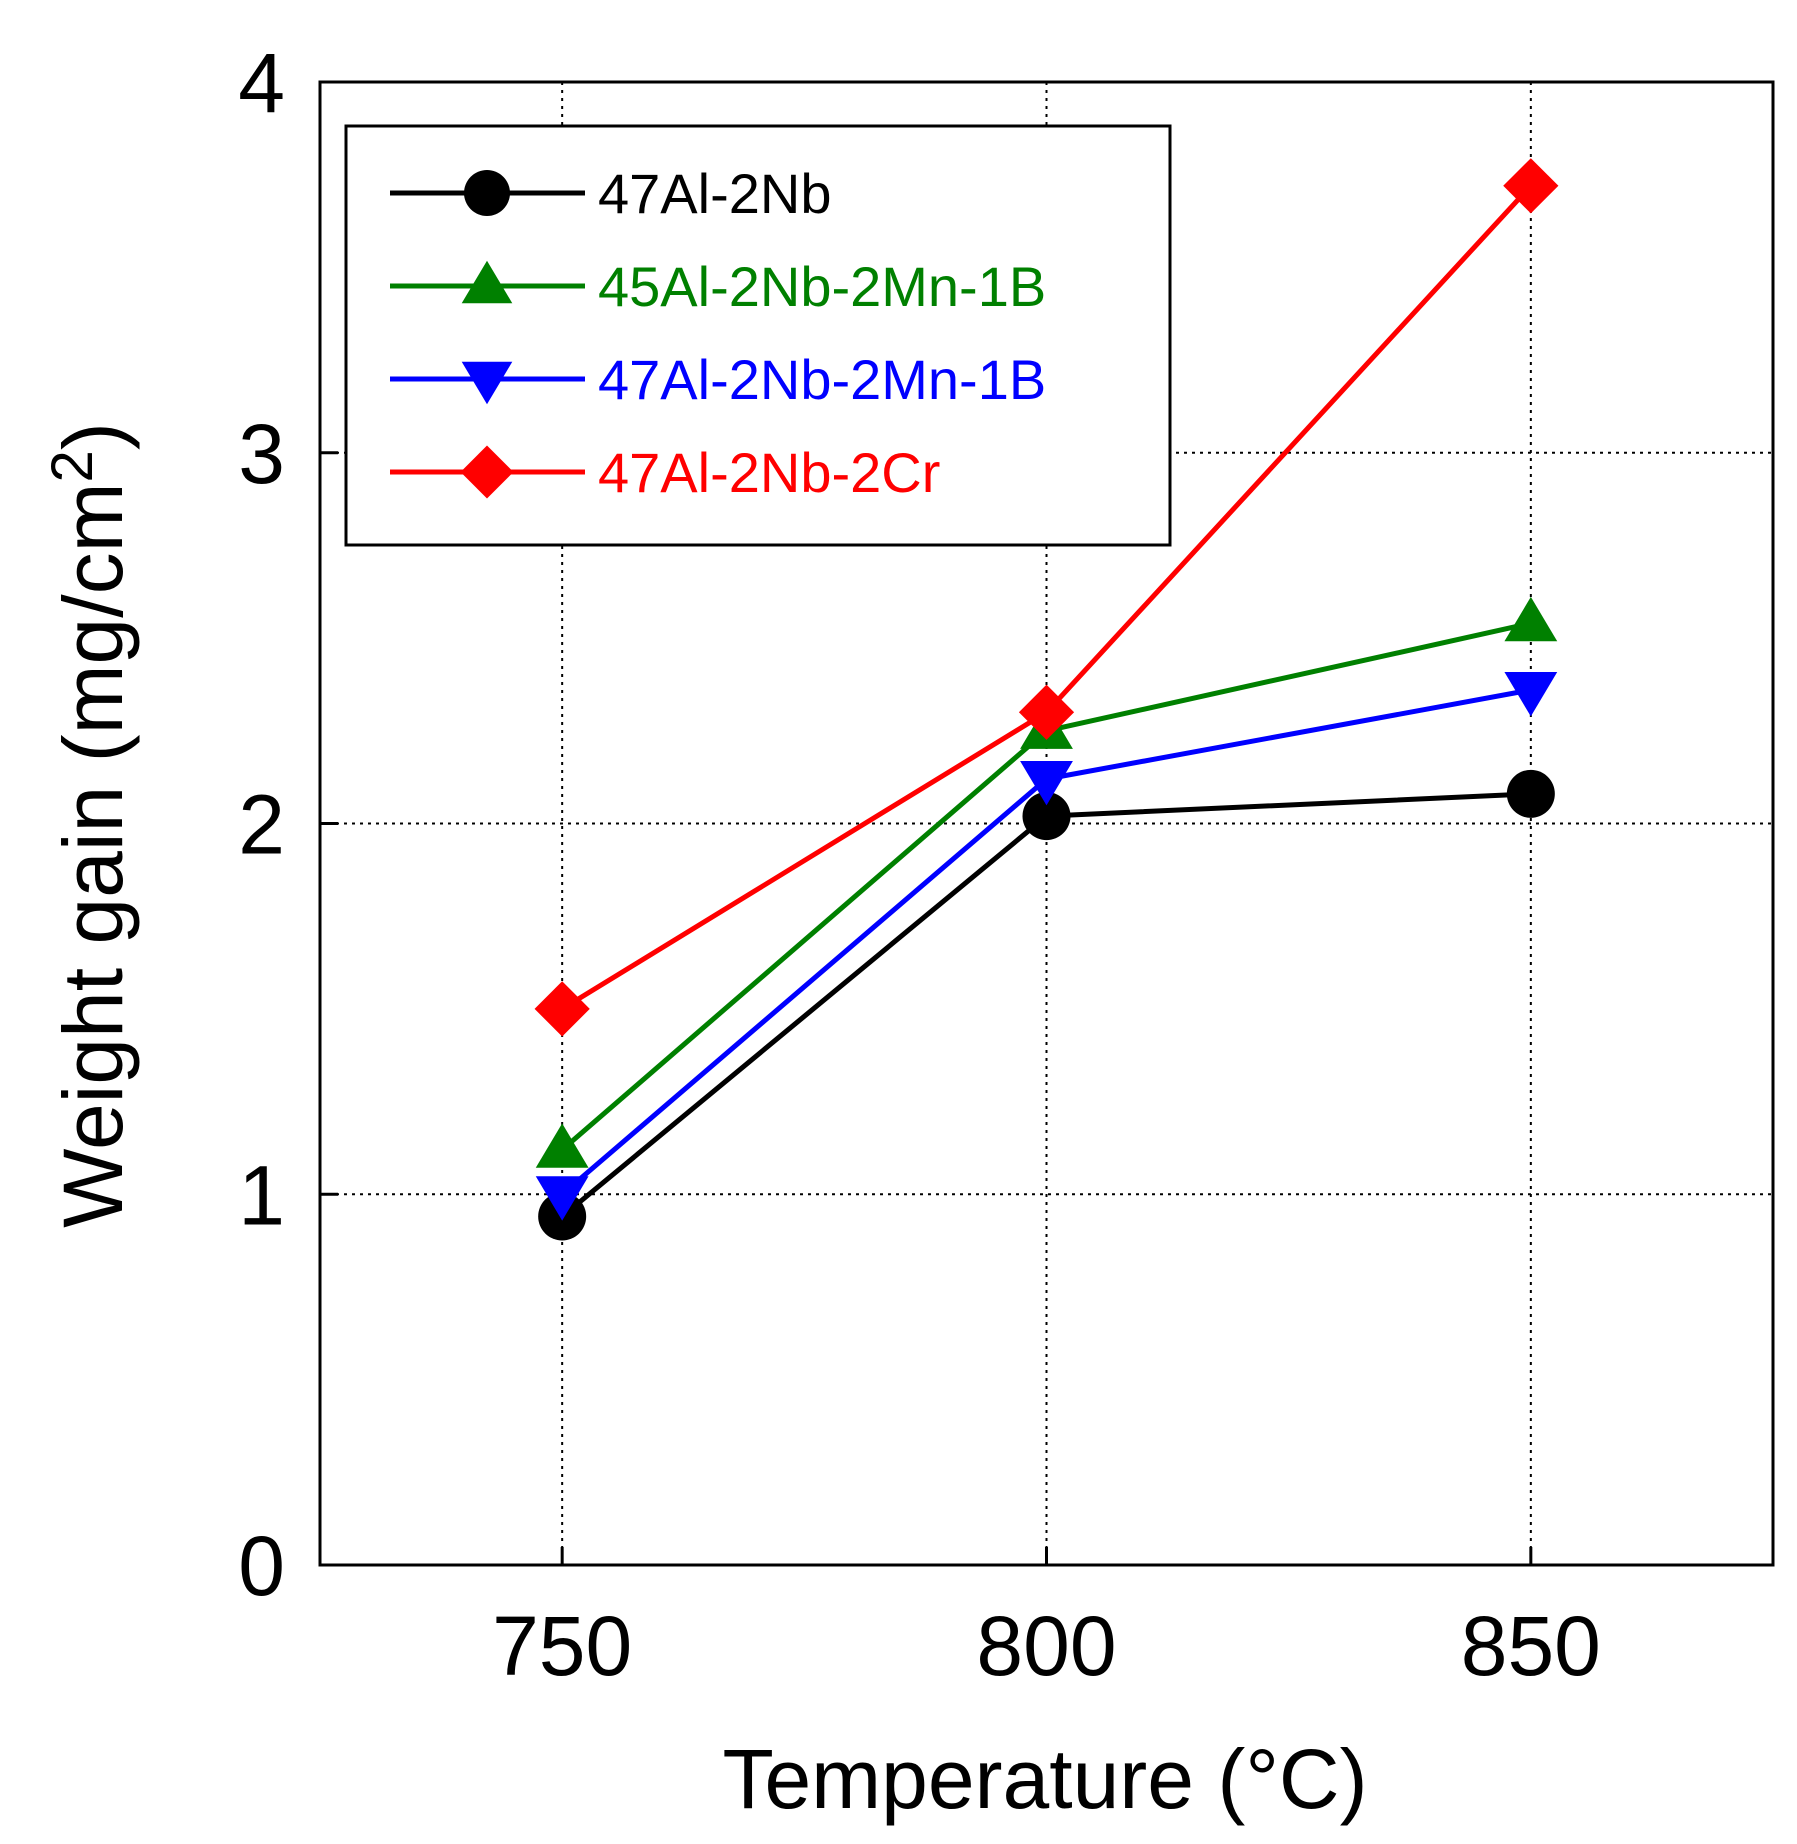 This screenshot has height=1844, width=1797. I want to click on x-axis-title-close: ), so click(1354, 1779).